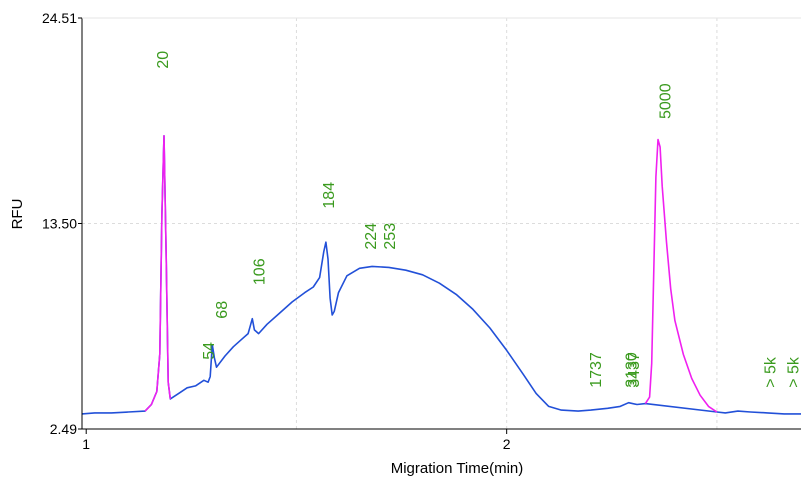 This screenshot has height=482, width=801. Describe the element at coordinates (158, 273) in the screenshot. I see `lower-marker-trace` at that location.